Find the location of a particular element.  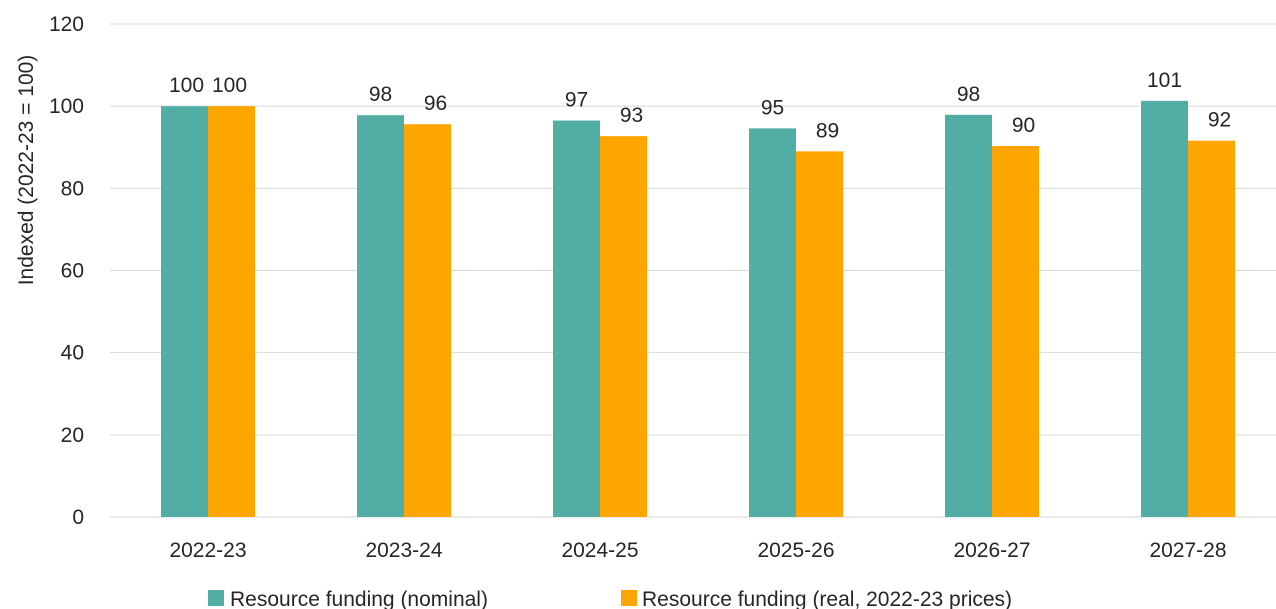

y-axis-ticks: 0 20 40 60 80 100 120 is located at coordinates (66, 271).